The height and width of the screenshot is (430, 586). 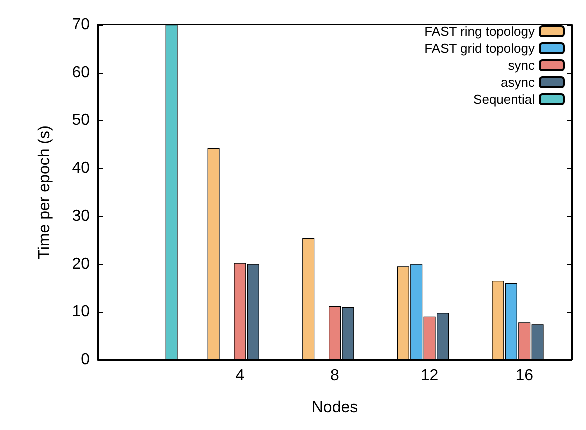 What do you see at coordinates (81, 121) in the screenshot?
I see `y-tick-label: 50` at bounding box center [81, 121].